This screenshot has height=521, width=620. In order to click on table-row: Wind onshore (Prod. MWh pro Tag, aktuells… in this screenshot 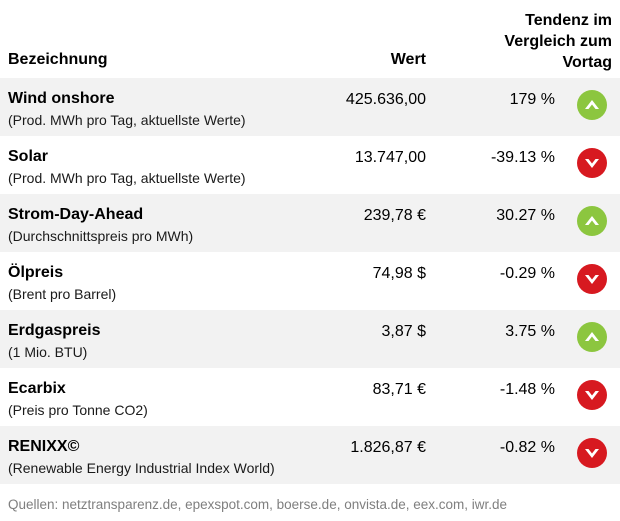, I will do `click(310, 107)`.